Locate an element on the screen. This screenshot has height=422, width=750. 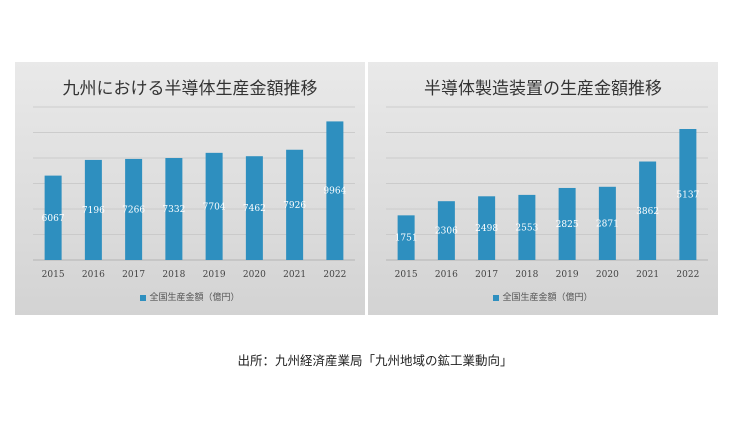
data-label: 6067 is located at coordinates (53, 219).